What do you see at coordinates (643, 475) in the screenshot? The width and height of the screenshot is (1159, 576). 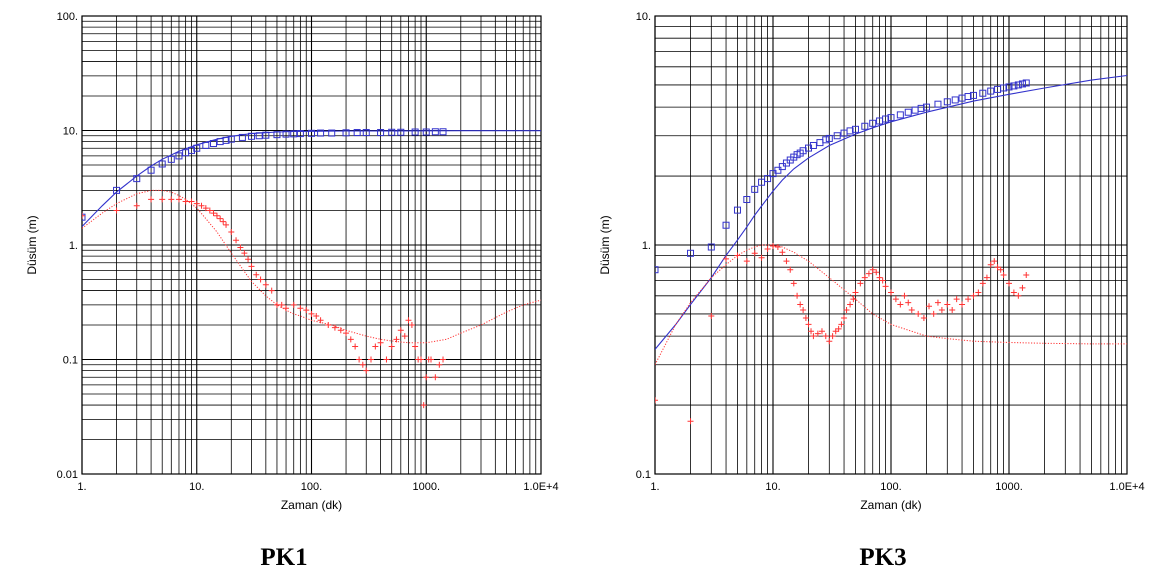 I see `y-tick-label: 0.1` at bounding box center [643, 475].